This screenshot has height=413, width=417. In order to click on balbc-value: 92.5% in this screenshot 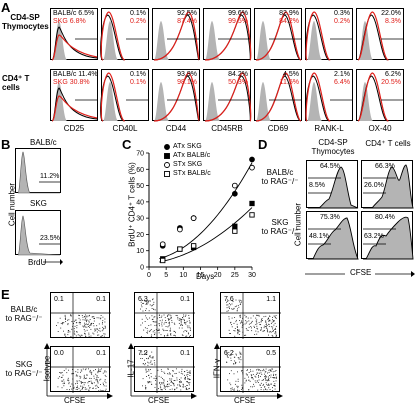, I will do `click(187, 13)`.